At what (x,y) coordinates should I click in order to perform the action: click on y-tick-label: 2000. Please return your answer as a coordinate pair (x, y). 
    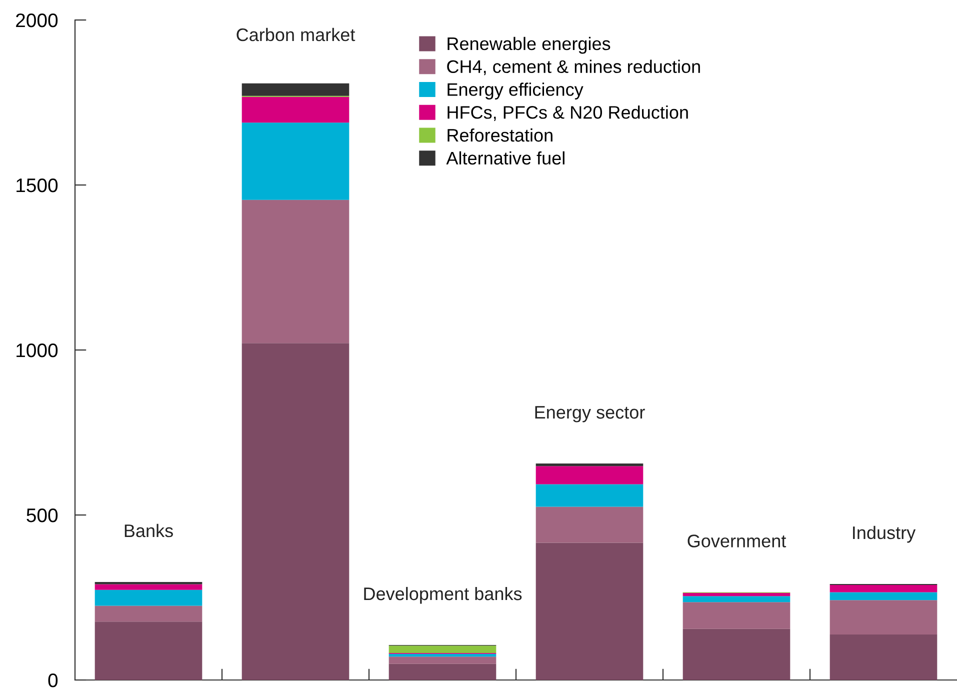
    Looking at the image, I should click on (37, 20).